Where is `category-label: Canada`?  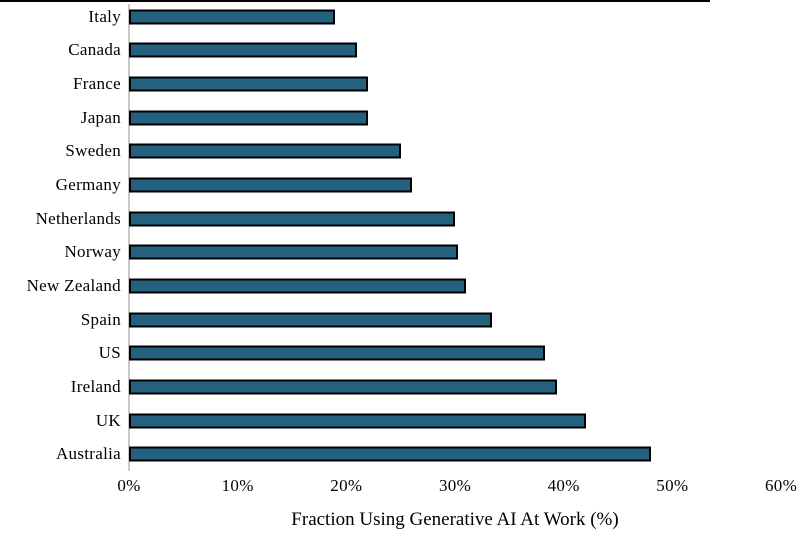 category-label: Canada is located at coordinates (94, 50).